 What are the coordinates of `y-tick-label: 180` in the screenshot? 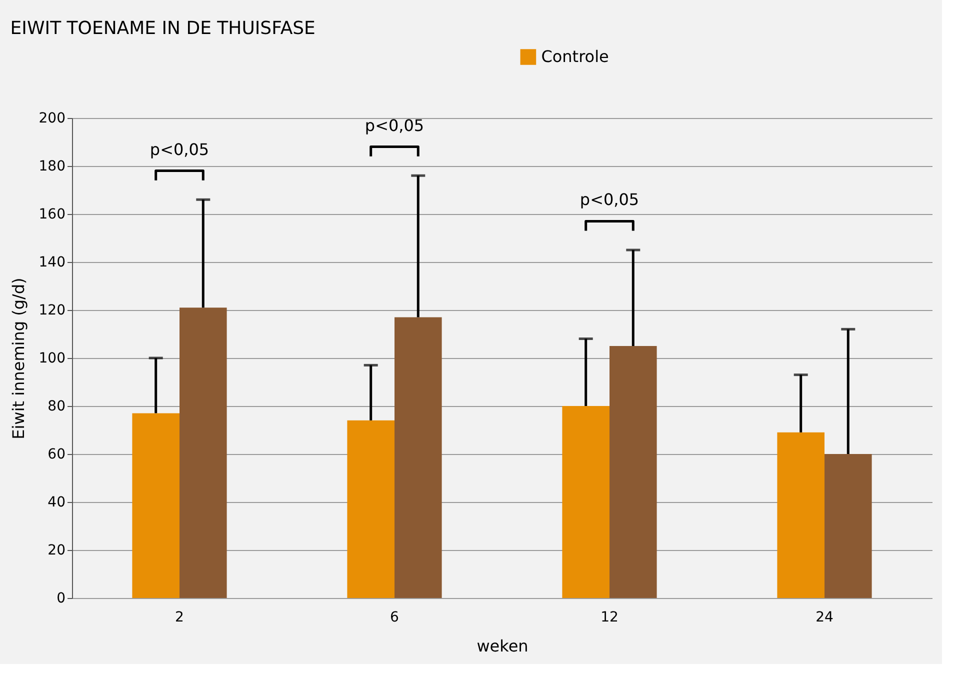 It's located at (52, 166).